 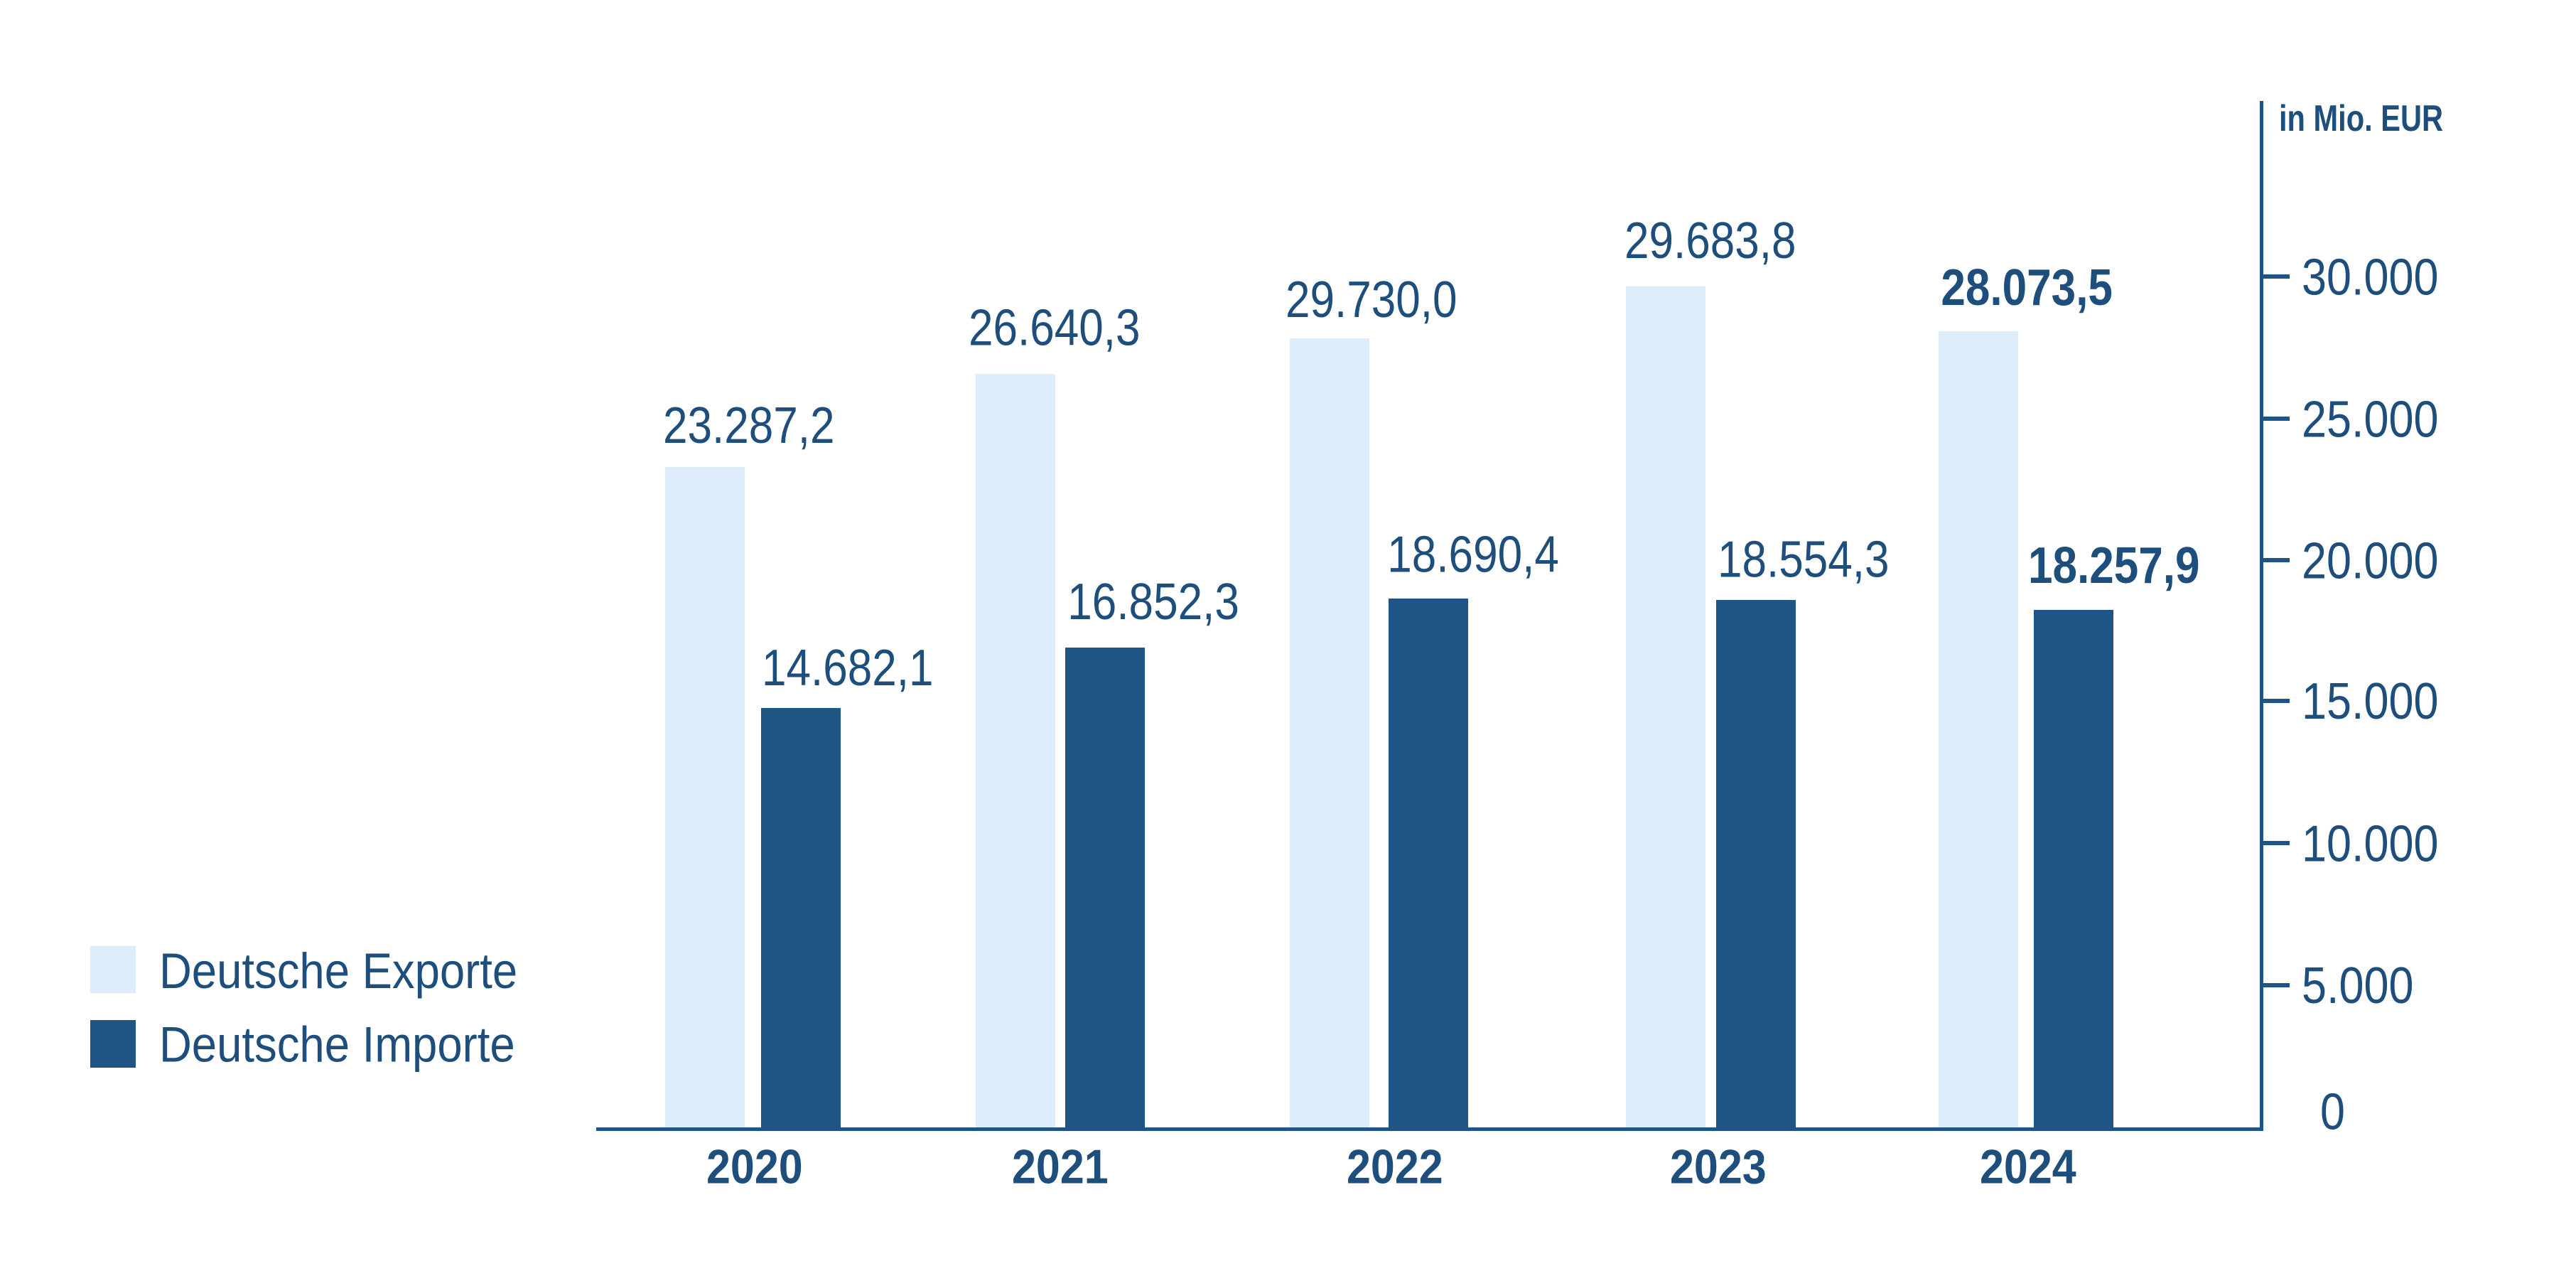 I want to click on svg-text: Deutsche Exporte, so click(x=338, y=971).